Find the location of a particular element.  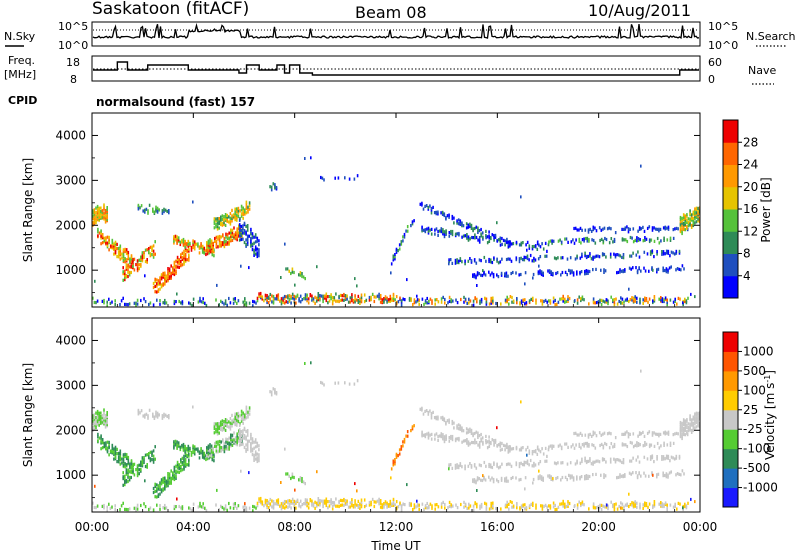

range-tick-label: 4000 is located at coordinates (70, 340).